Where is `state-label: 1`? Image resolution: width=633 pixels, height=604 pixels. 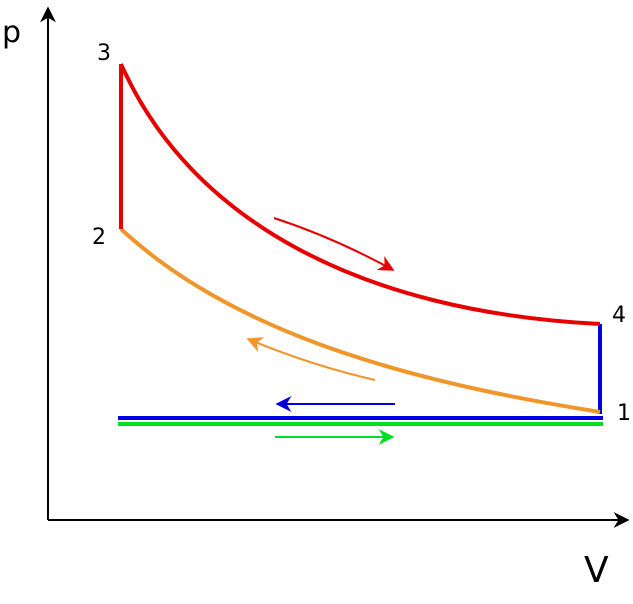 state-label: 1 is located at coordinates (624, 413).